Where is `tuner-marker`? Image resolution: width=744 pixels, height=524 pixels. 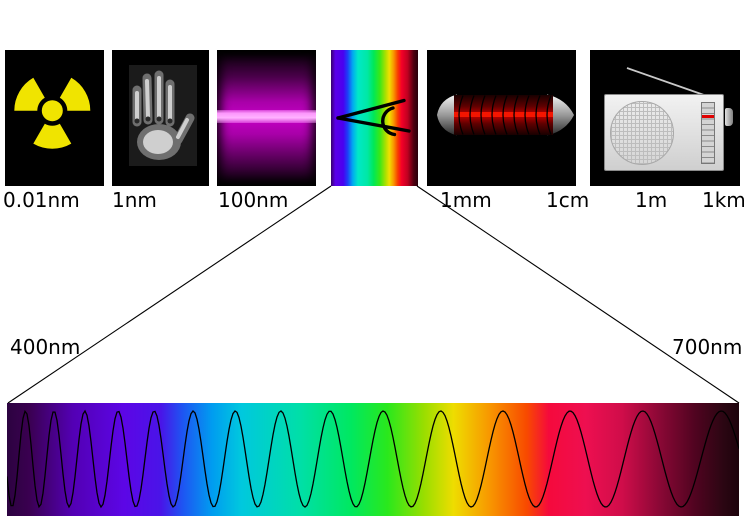
tuner-marker is located at coordinates (708, 116).